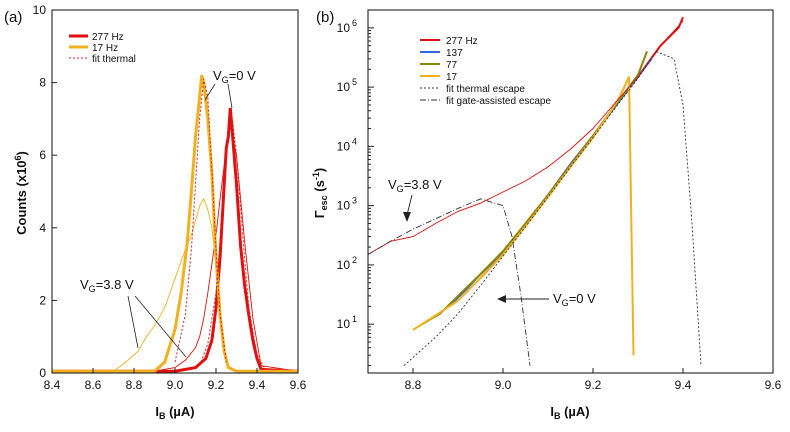  What do you see at coordinates (42, 300) in the screenshot?
I see `panel-a-ytick-label: 2` at bounding box center [42, 300].